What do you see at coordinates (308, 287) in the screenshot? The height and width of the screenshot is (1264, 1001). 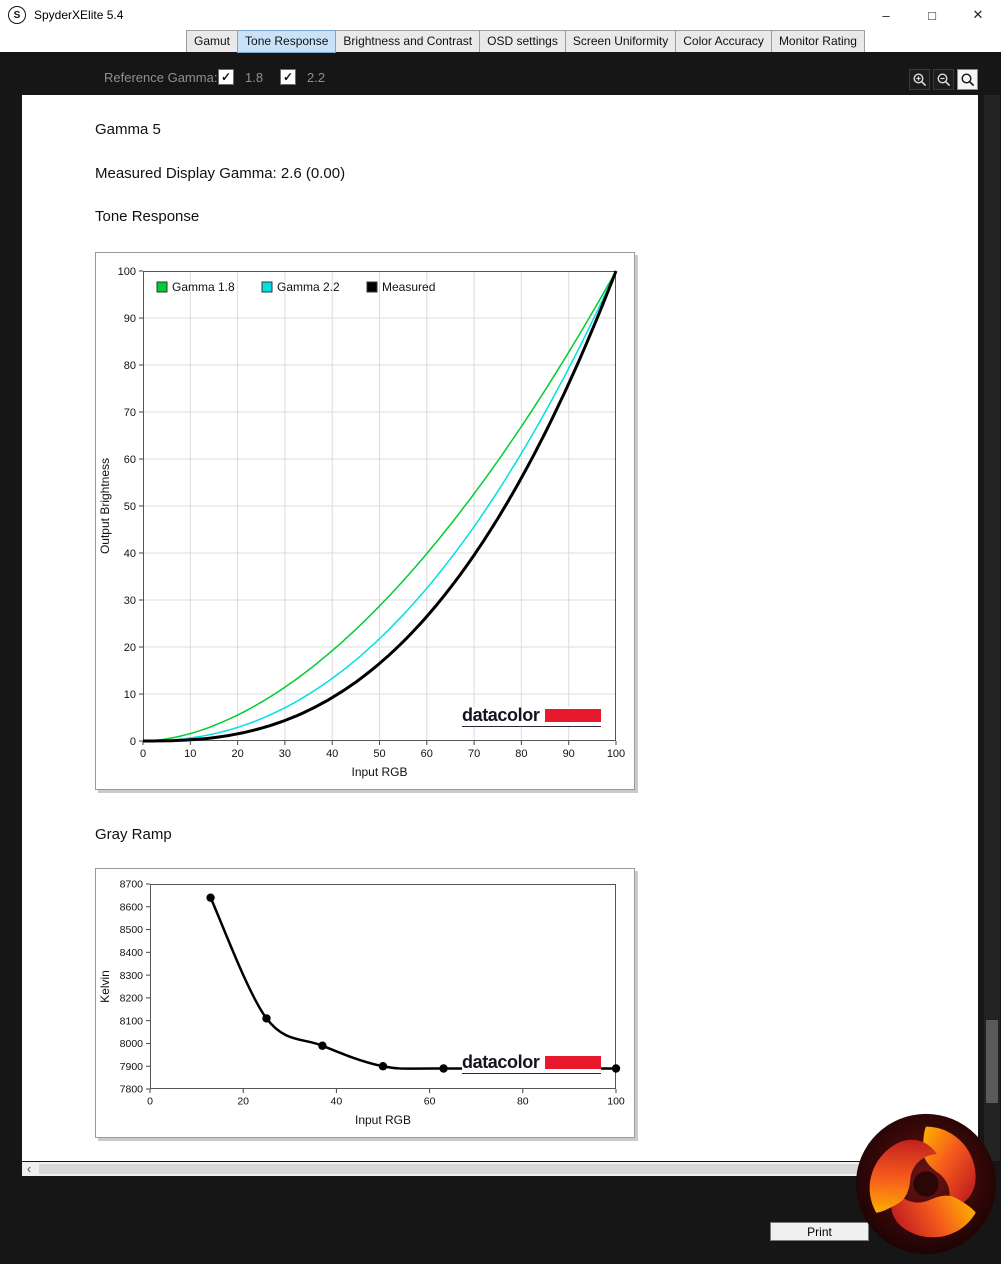 I see `svg-text: Gamma 2.2` at bounding box center [308, 287].